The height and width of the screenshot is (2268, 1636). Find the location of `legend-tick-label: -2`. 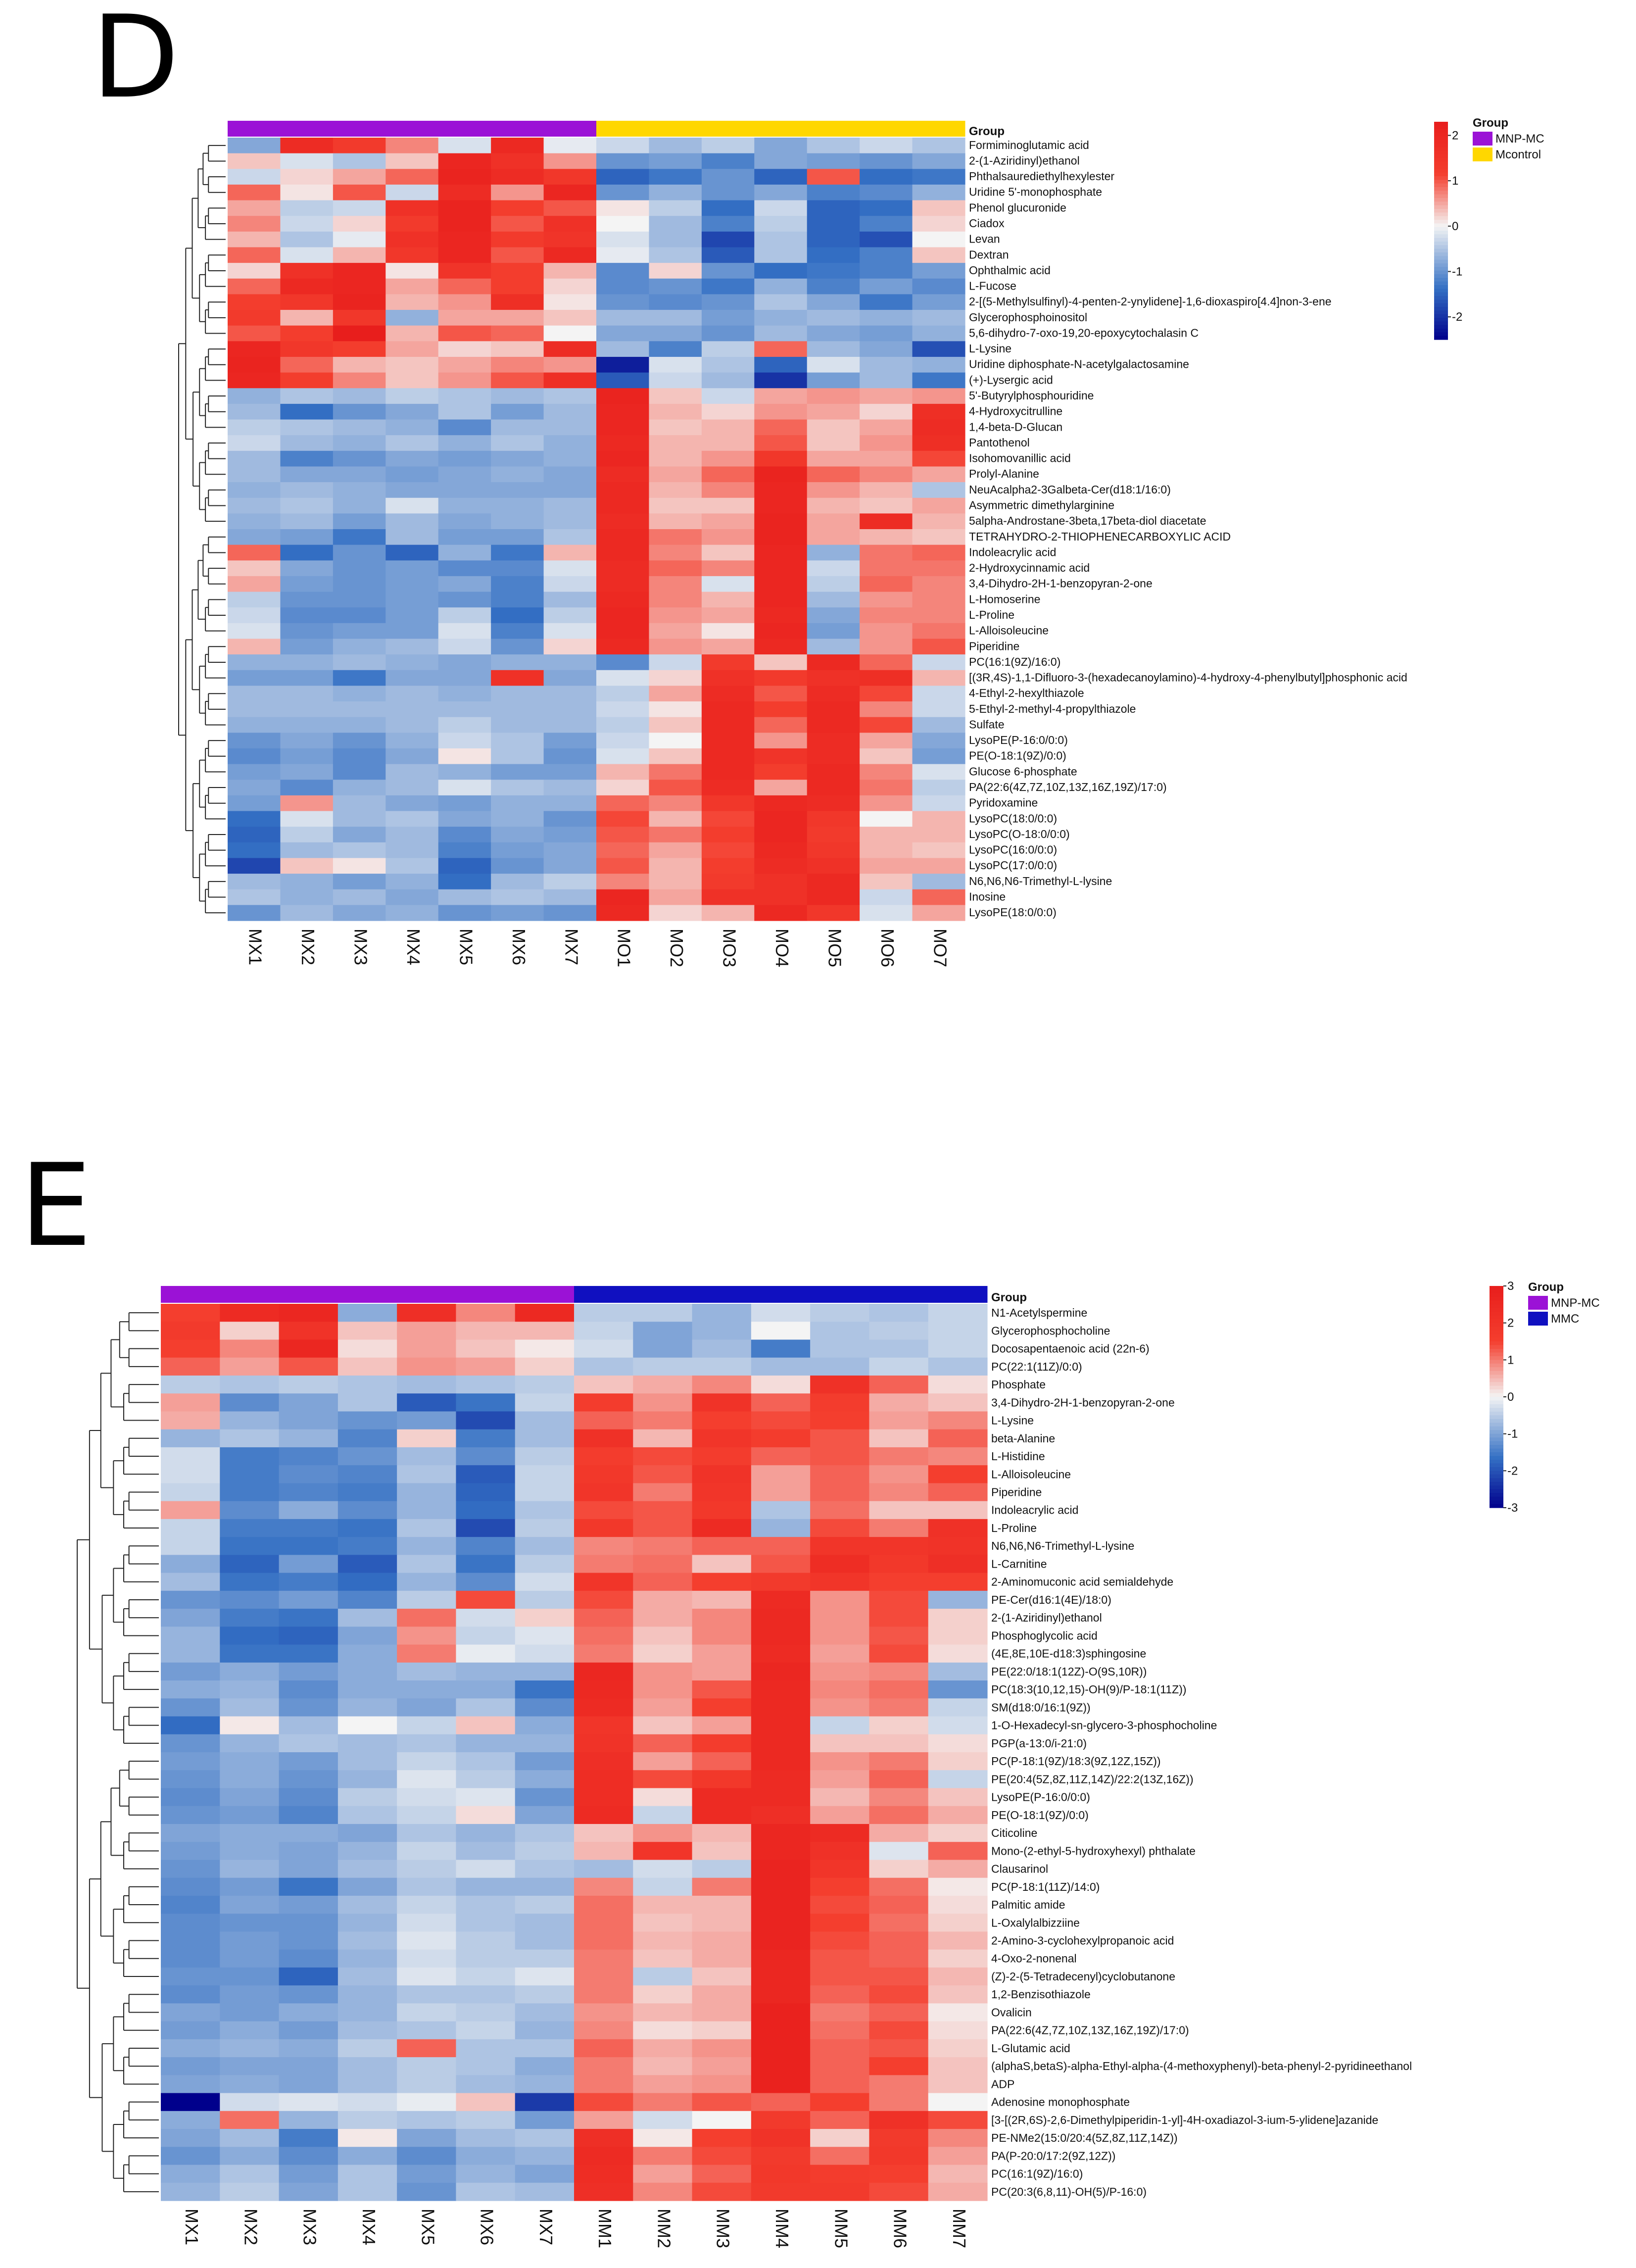

legend-tick-label: -2 is located at coordinates (1512, 1471).